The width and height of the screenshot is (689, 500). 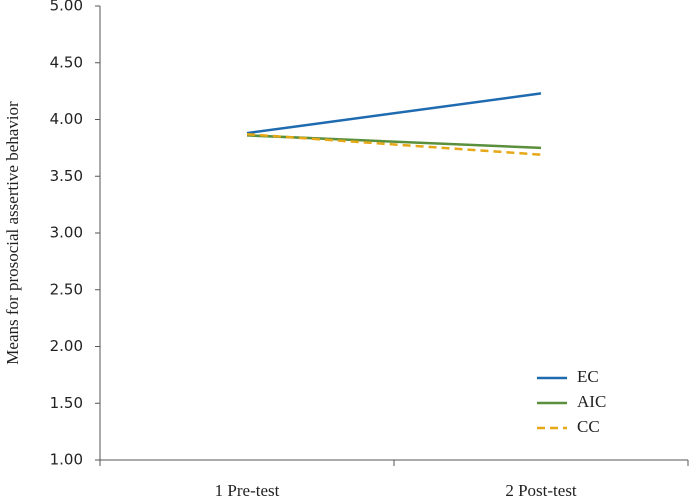 What do you see at coordinates (66, 460) in the screenshot?
I see `y-tick-label: 1.00` at bounding box center [66, 460].